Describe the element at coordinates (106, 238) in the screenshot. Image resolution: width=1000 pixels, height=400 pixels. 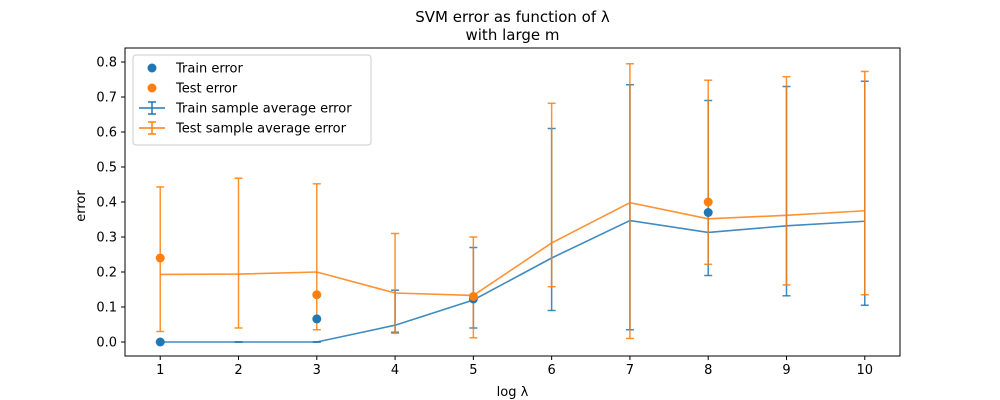
I see `y-tick-label: 0.3` at that location.